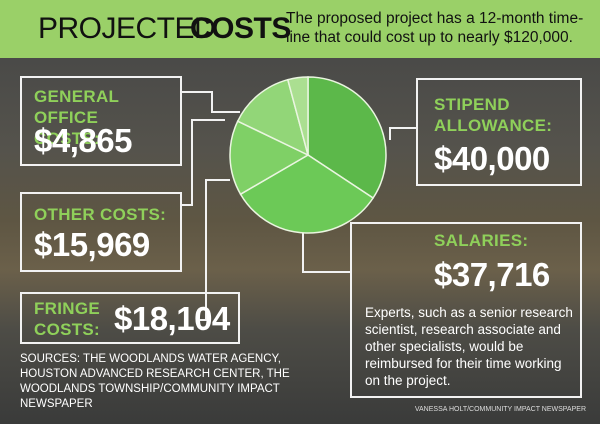  Describe the element at coordinates (100, 214) in the screenshot. I see `category-label: OTHER COSTS:` at that location.